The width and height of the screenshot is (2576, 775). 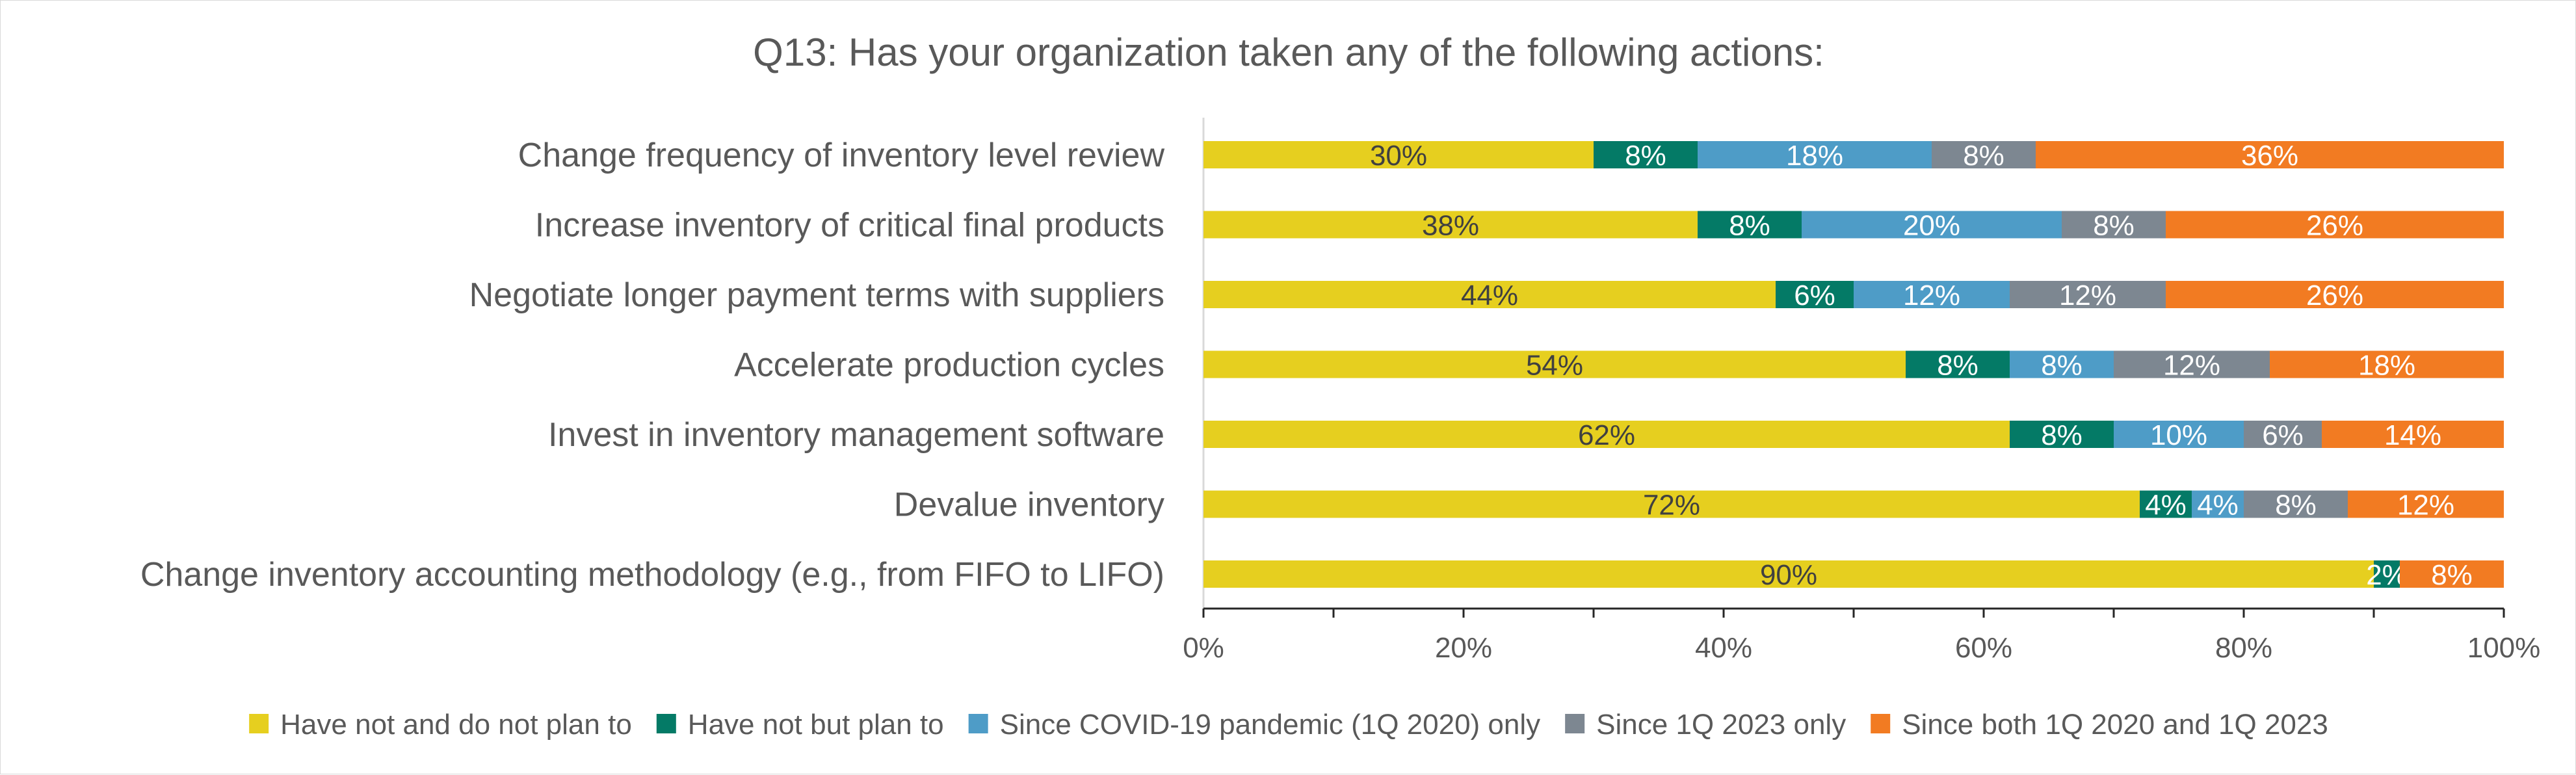 I want to click on data-label: 20%, so click(x=1931, y=226).